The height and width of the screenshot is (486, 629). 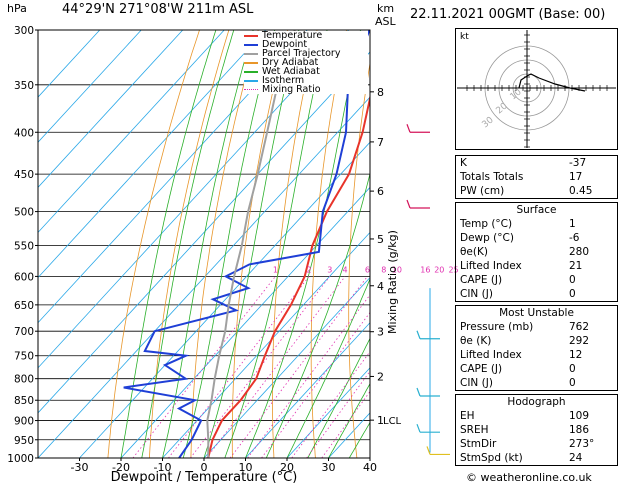 I want to click on legend-label: Isotherm, so click(x=283, y=80).